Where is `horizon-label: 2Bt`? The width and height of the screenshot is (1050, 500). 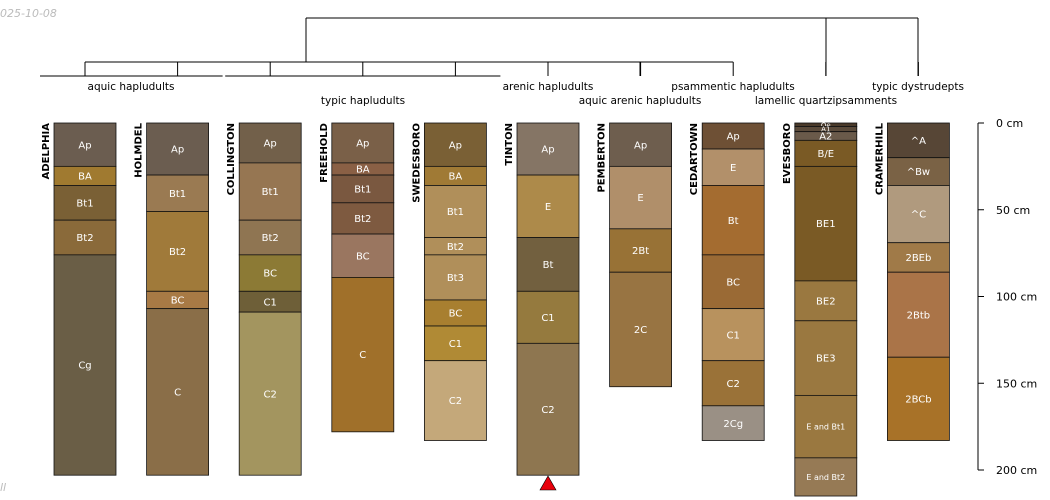
horizon-label: 2Bt is located at coordinates (640, 251).